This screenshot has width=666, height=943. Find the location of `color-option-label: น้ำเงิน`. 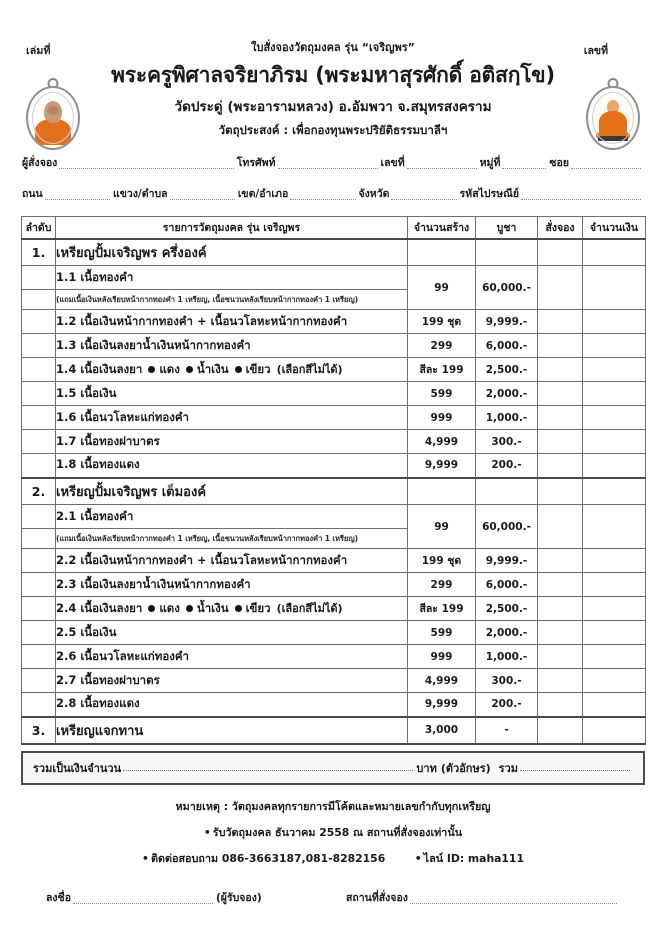

color-option-label: น้ำเงิน is located at coordinates (212, 607).